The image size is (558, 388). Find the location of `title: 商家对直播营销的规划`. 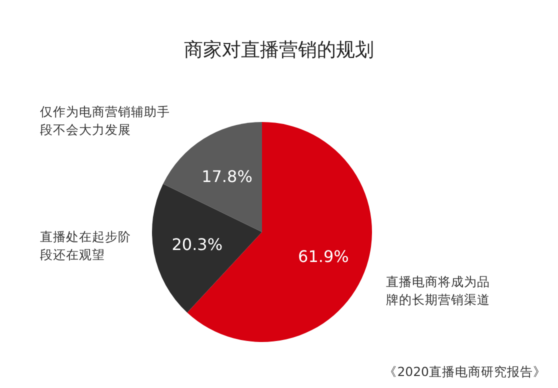

title: 商家对直播营销的规划 is located at coordinates (279, 50).